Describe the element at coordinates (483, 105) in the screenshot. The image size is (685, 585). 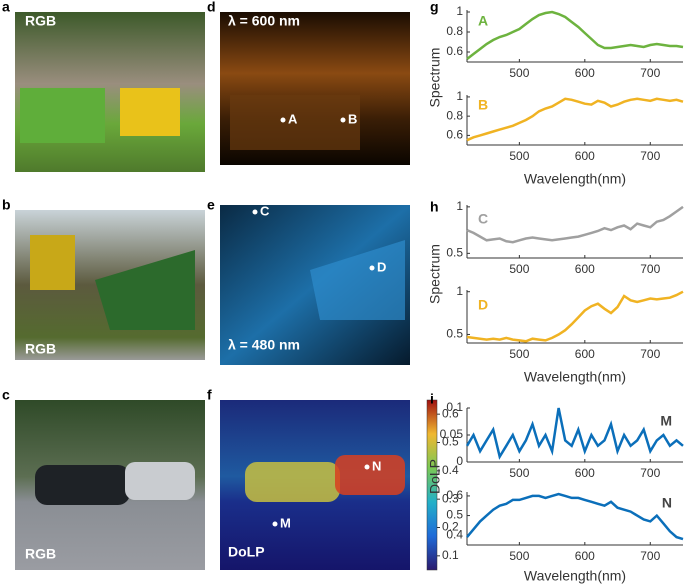
I see `series-label: B` at that location.